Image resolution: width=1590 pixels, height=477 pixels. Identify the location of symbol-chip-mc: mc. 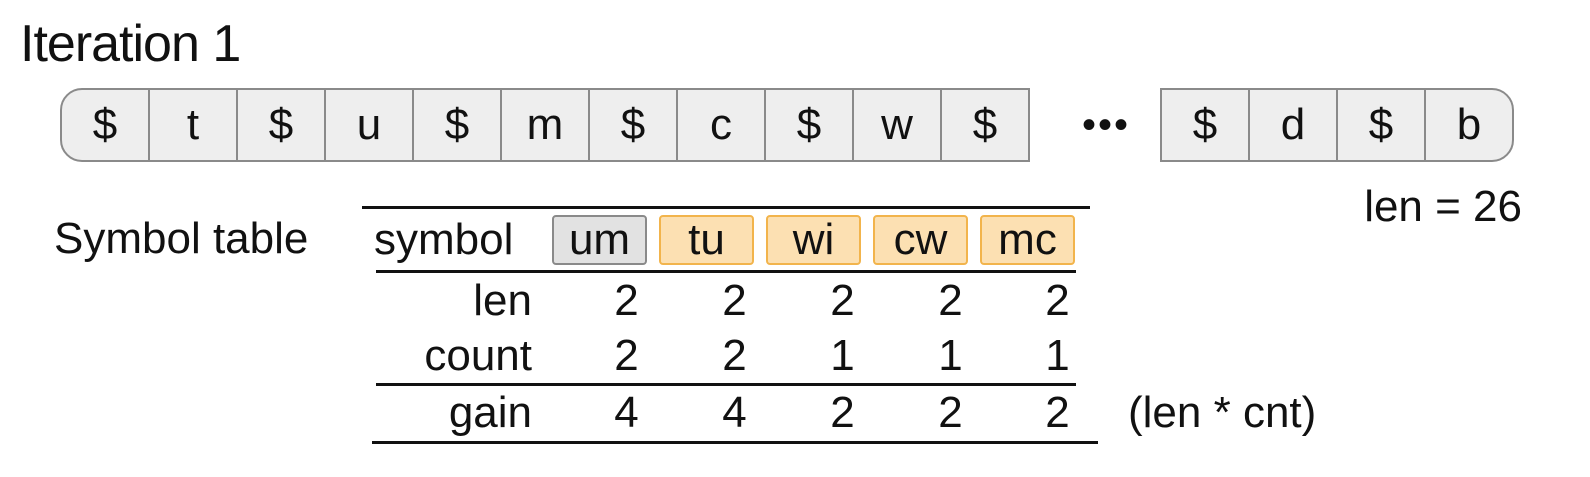
(1027, 240).